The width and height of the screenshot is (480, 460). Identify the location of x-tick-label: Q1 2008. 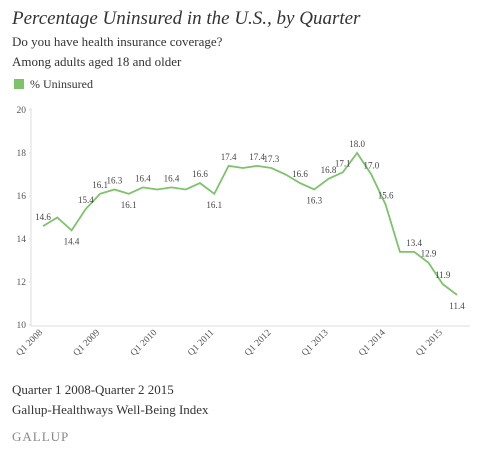
(30, 343).